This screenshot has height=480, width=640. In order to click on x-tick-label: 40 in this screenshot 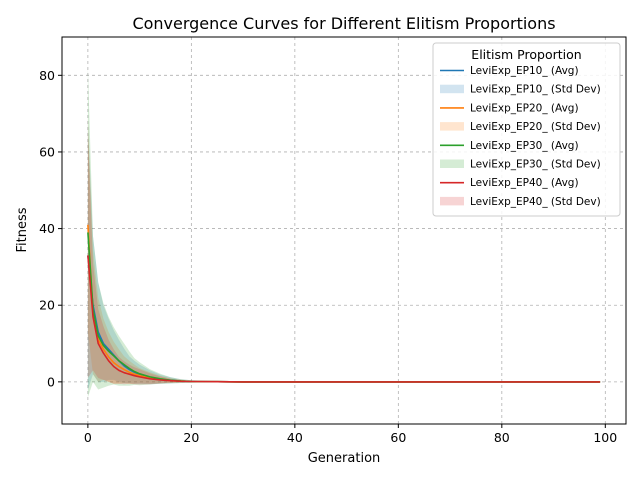, I will do `click(295, 437)`.